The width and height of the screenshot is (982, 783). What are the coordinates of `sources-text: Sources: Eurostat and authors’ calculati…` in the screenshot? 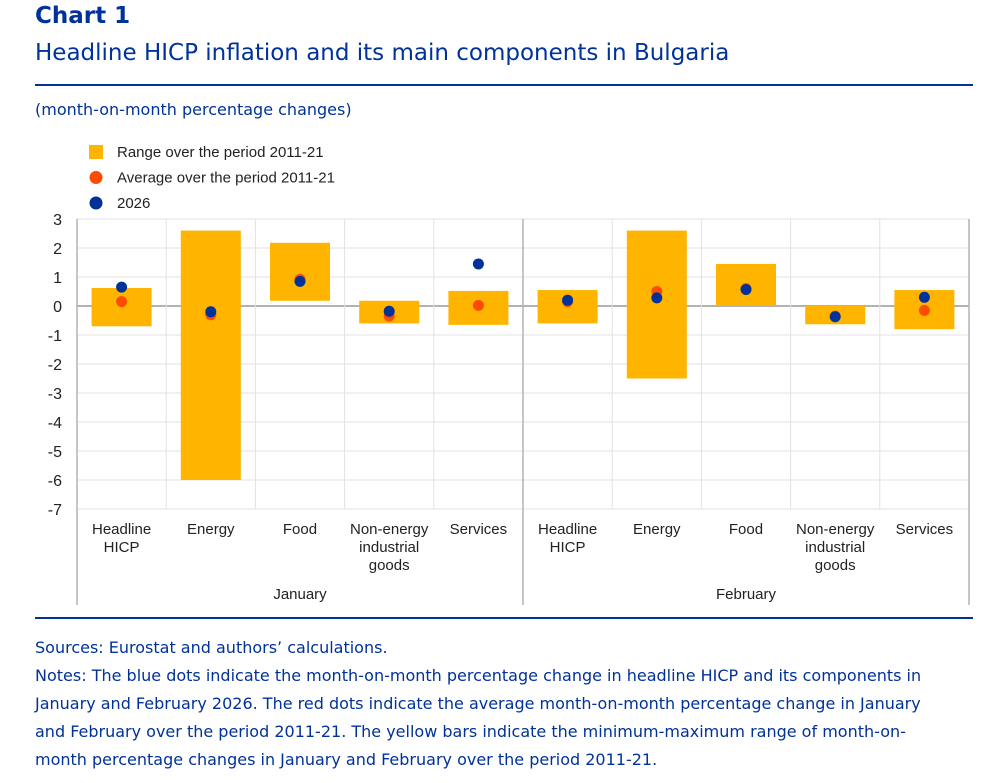 It's located at (211, 647).